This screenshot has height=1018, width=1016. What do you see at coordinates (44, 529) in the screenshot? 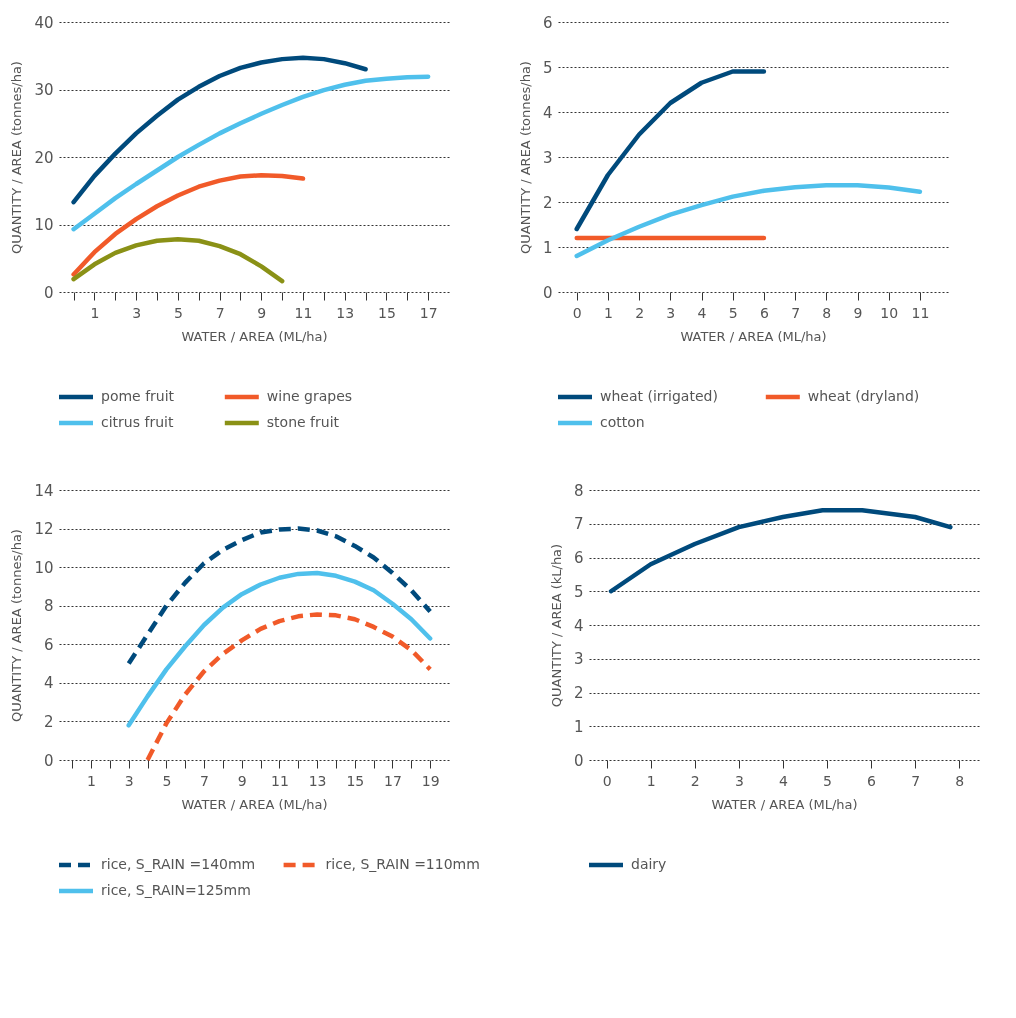
I see `y-tick-label: 12` at bounding box center [44, 529].